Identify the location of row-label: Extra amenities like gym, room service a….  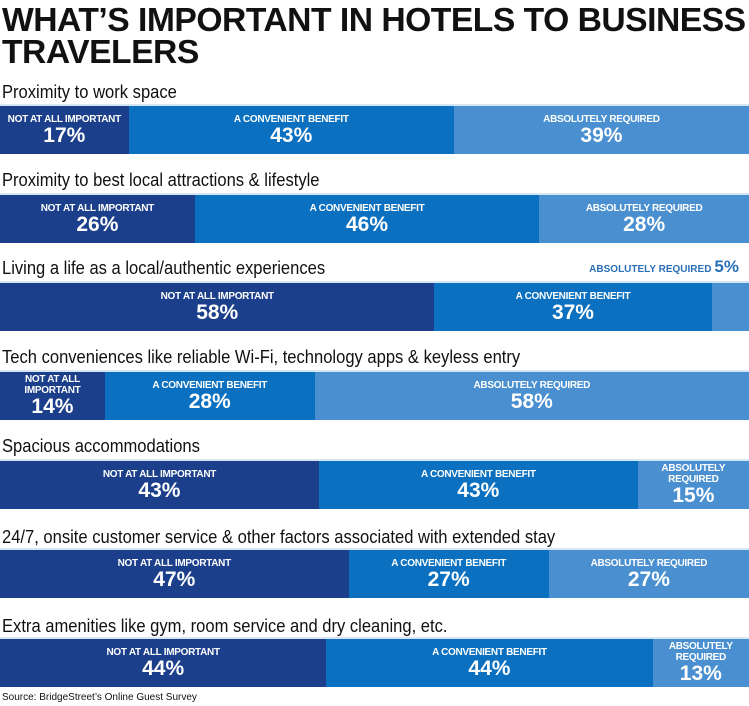
(225, 626).